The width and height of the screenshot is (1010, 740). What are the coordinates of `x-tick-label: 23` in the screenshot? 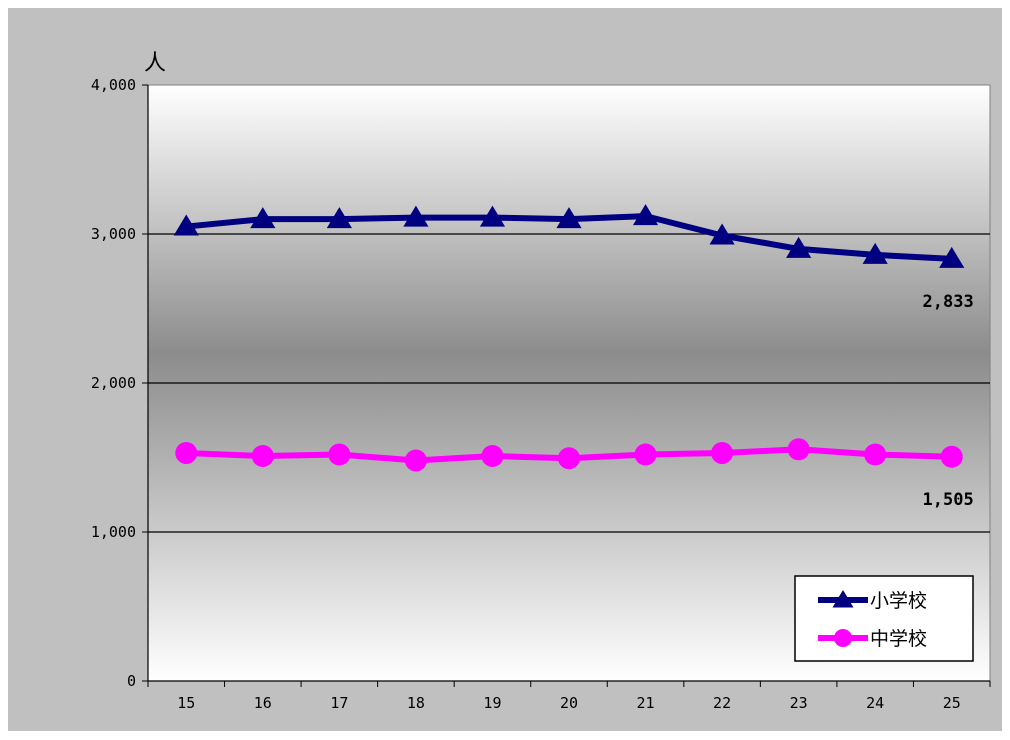 It's located at (799, 703).